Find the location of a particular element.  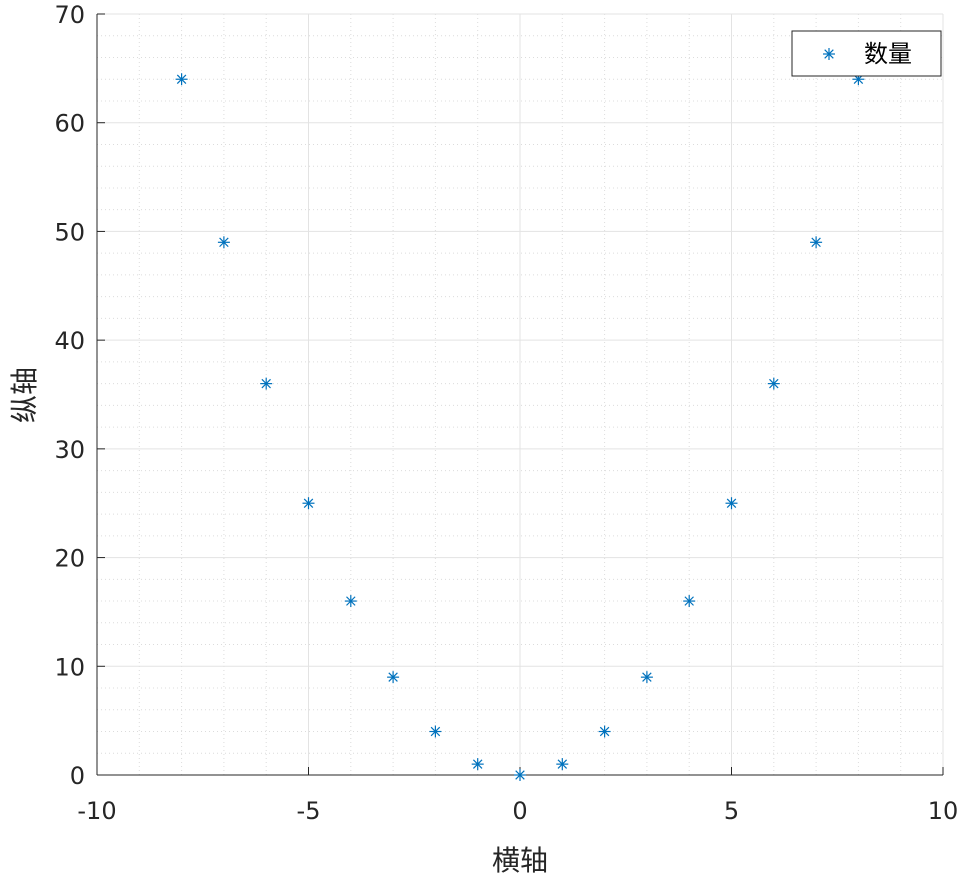

legend-marker-asterisk is located at coordinates (829, 54).